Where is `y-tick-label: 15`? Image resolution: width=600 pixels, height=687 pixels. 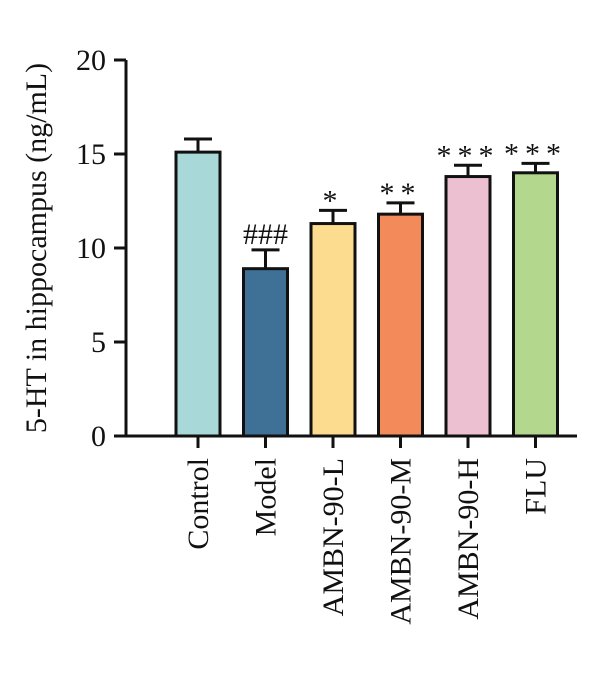 y-tick-label: 15 is located at coordinates (91, 154).